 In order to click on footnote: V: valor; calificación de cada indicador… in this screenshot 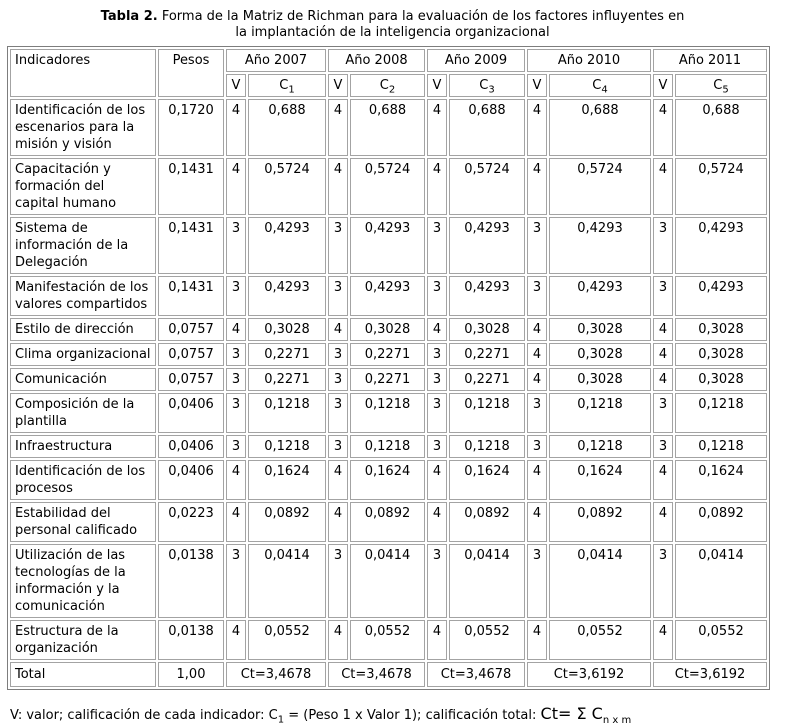, I will do `click(397, 715)`.